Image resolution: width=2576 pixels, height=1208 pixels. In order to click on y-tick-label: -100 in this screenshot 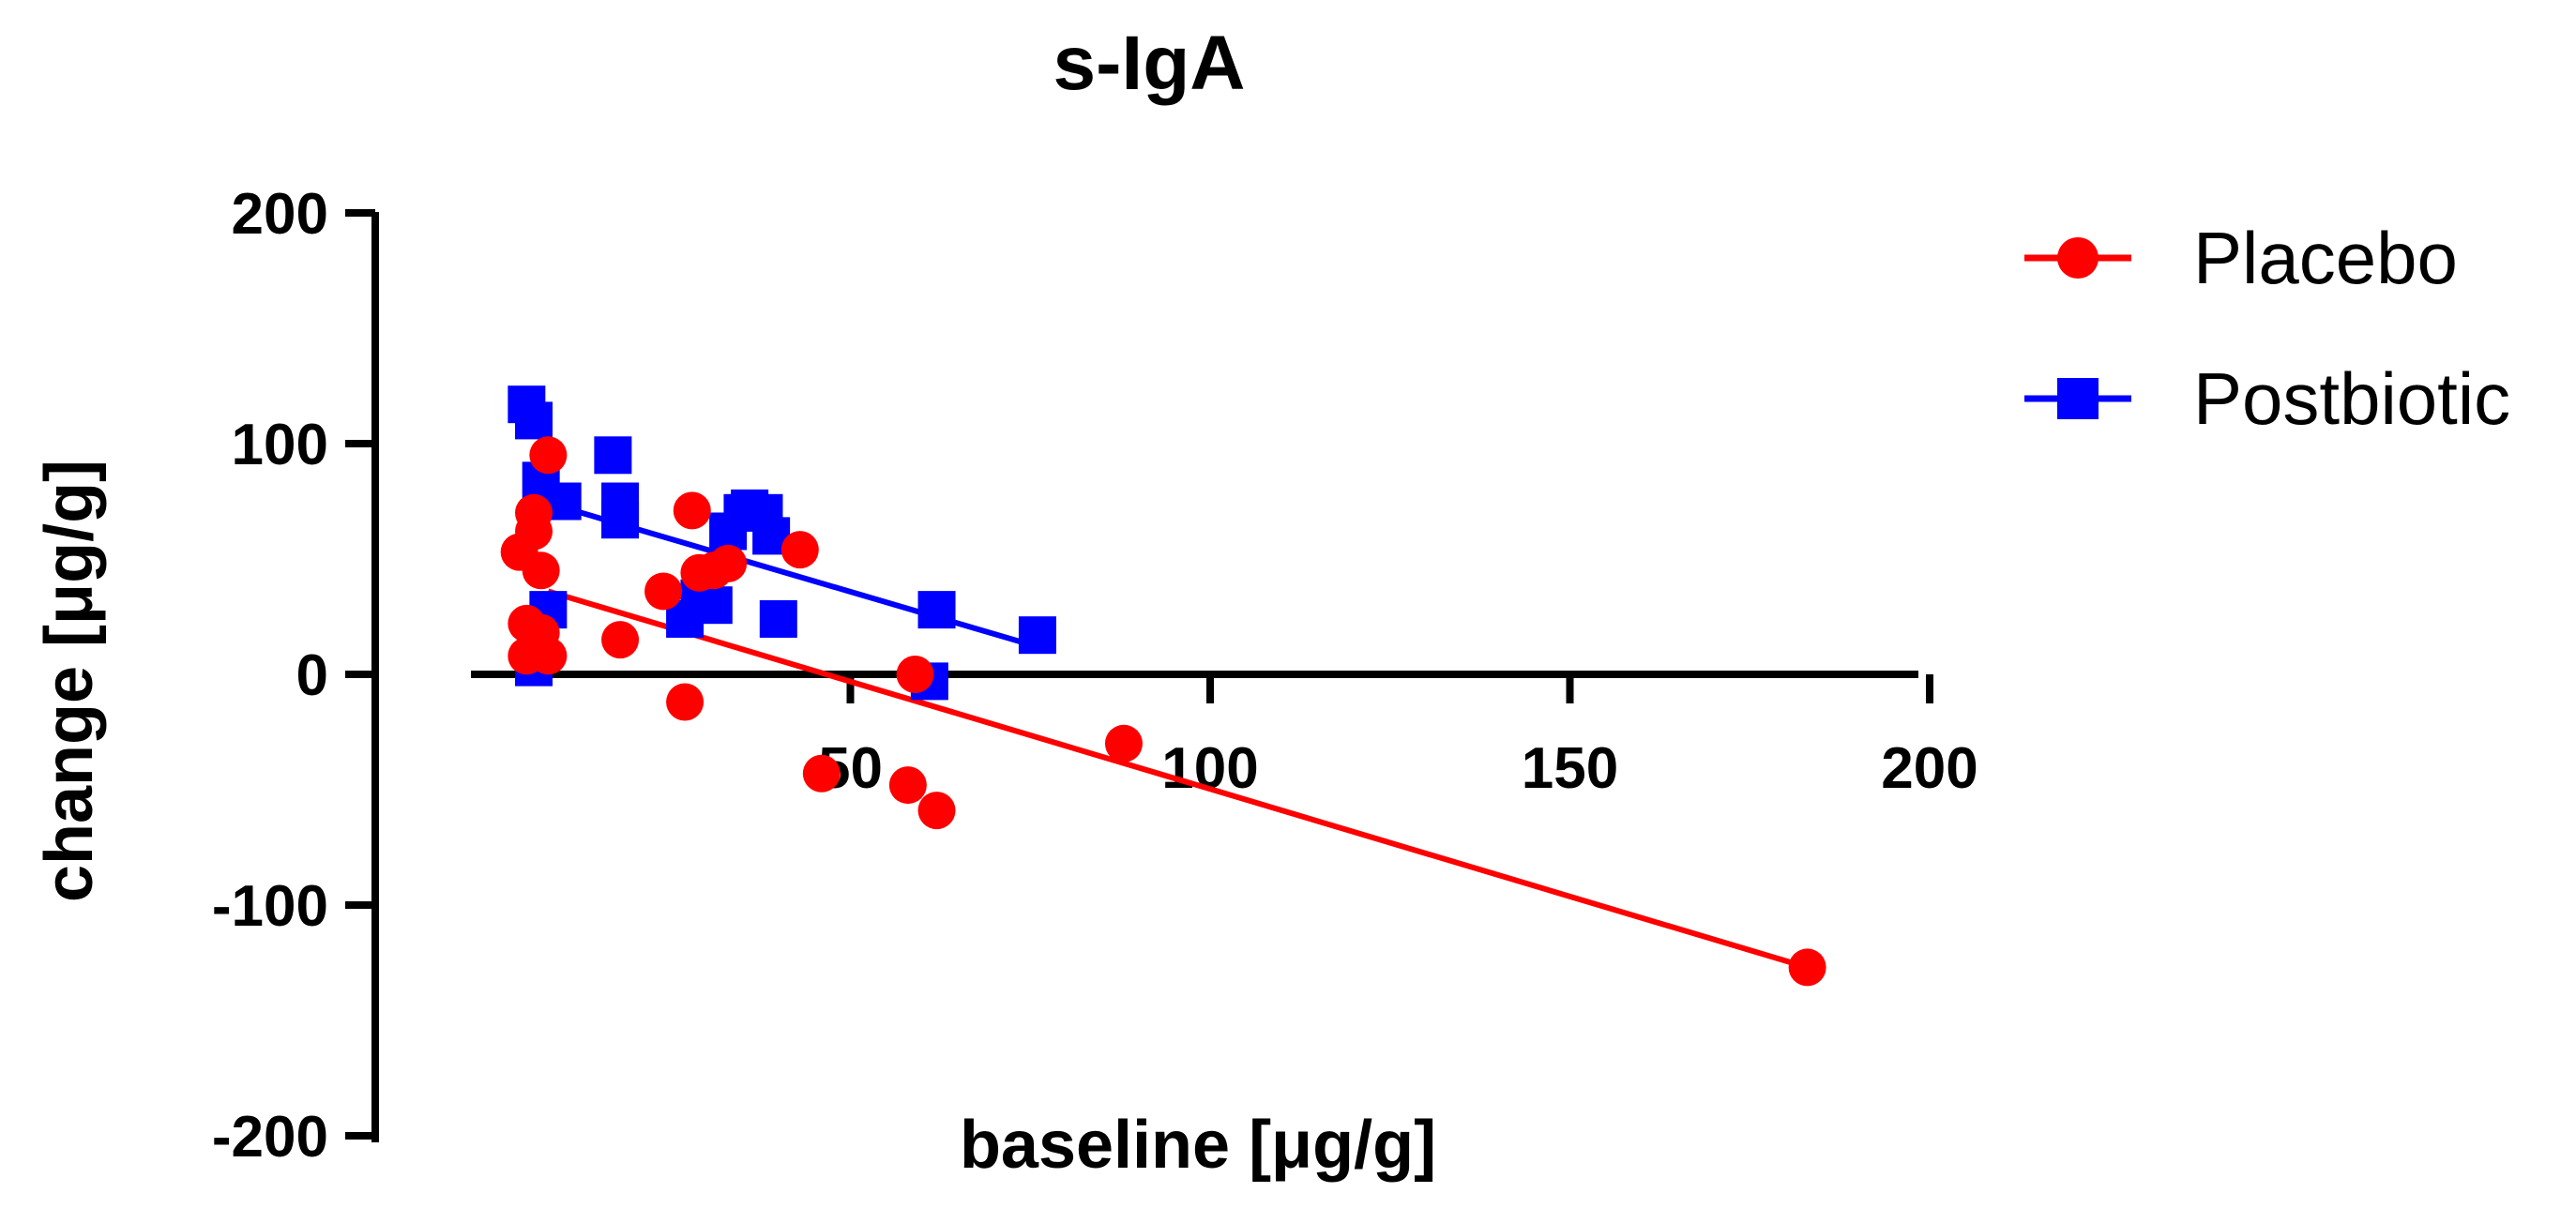, I will do `click(270, 906)`.